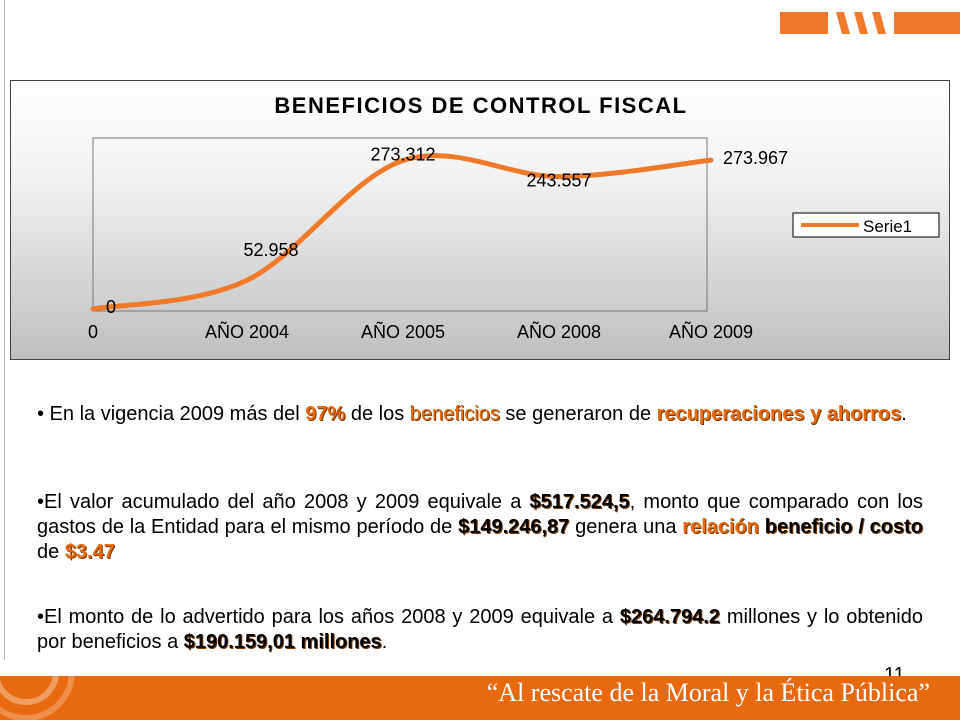 The height and width of the screenshot is (720, 960). I want to click on data-label: 273.312, so click(402, 155).